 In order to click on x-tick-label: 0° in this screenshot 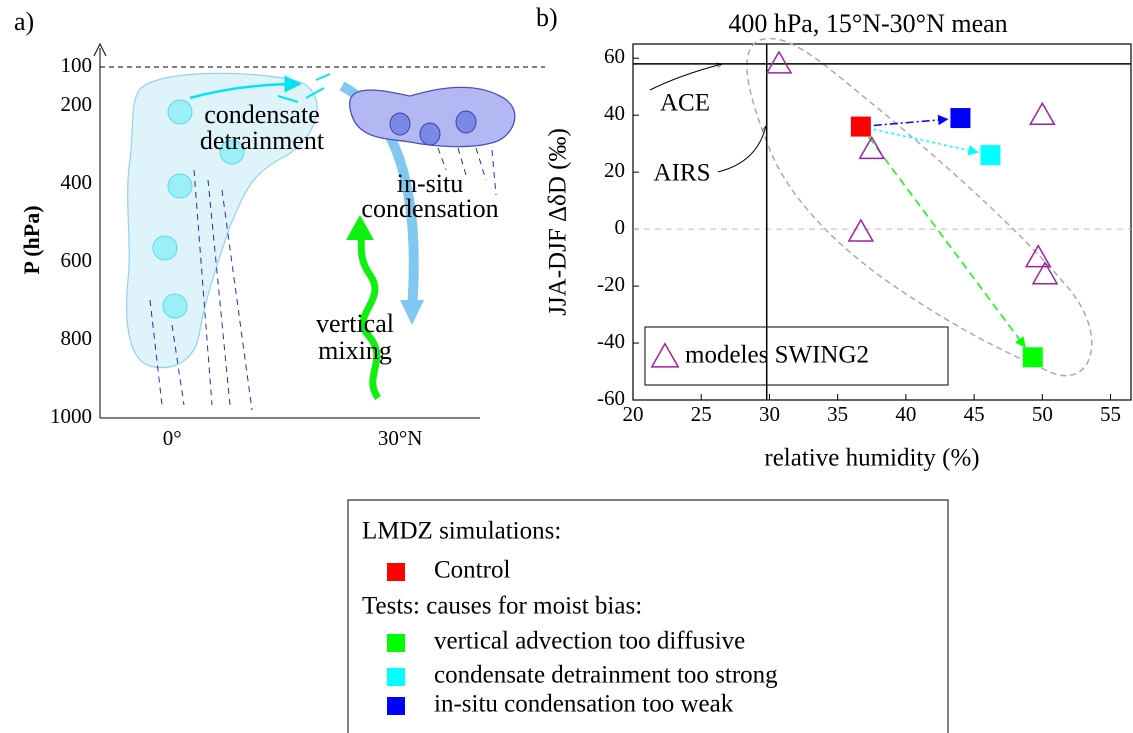, I will do `click(172, 438)`.